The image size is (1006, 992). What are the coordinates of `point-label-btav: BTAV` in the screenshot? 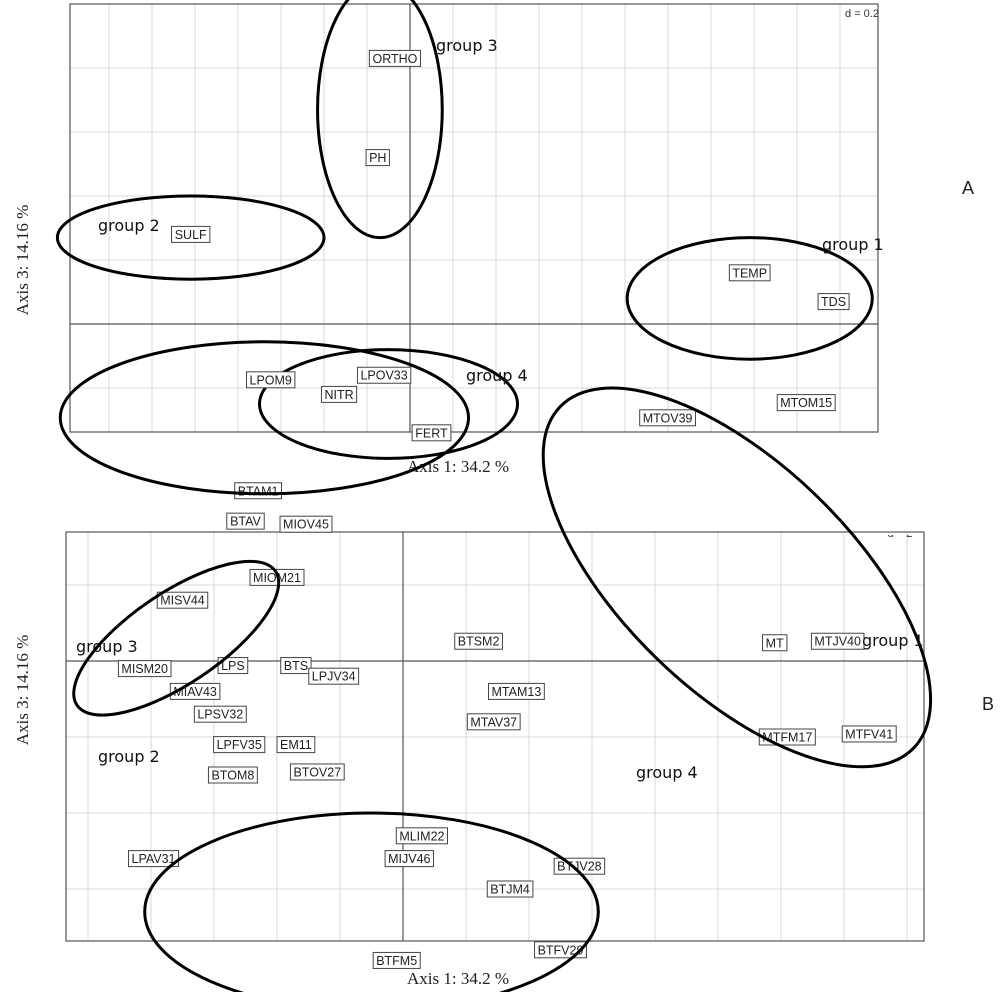 It's located at (245, 521).